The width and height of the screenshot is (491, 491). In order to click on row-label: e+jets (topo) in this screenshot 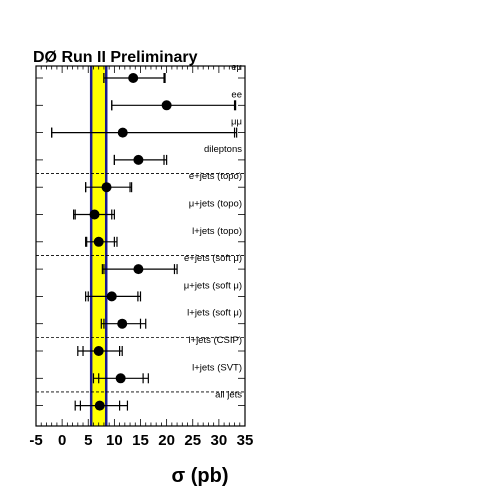, I will do `click(215, 176)`.